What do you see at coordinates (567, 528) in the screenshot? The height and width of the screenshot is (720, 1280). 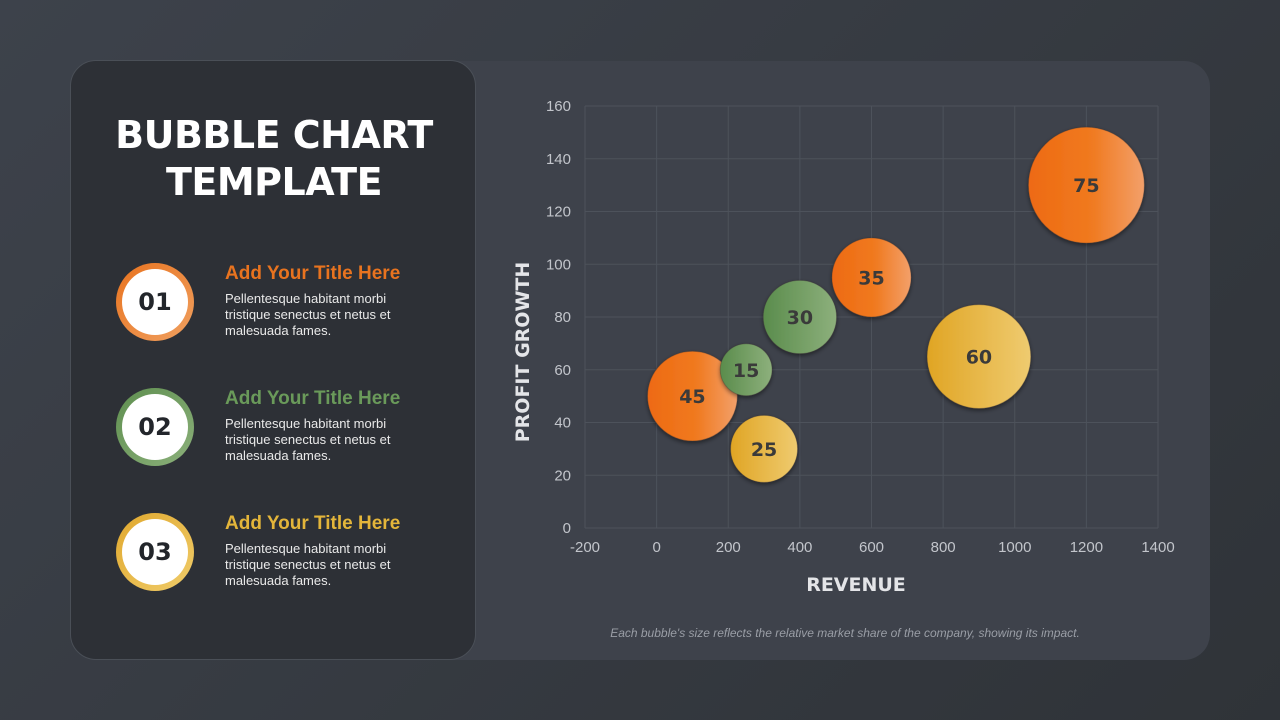 I see `y-tick-label: 0` at bounding box center [567, 528].